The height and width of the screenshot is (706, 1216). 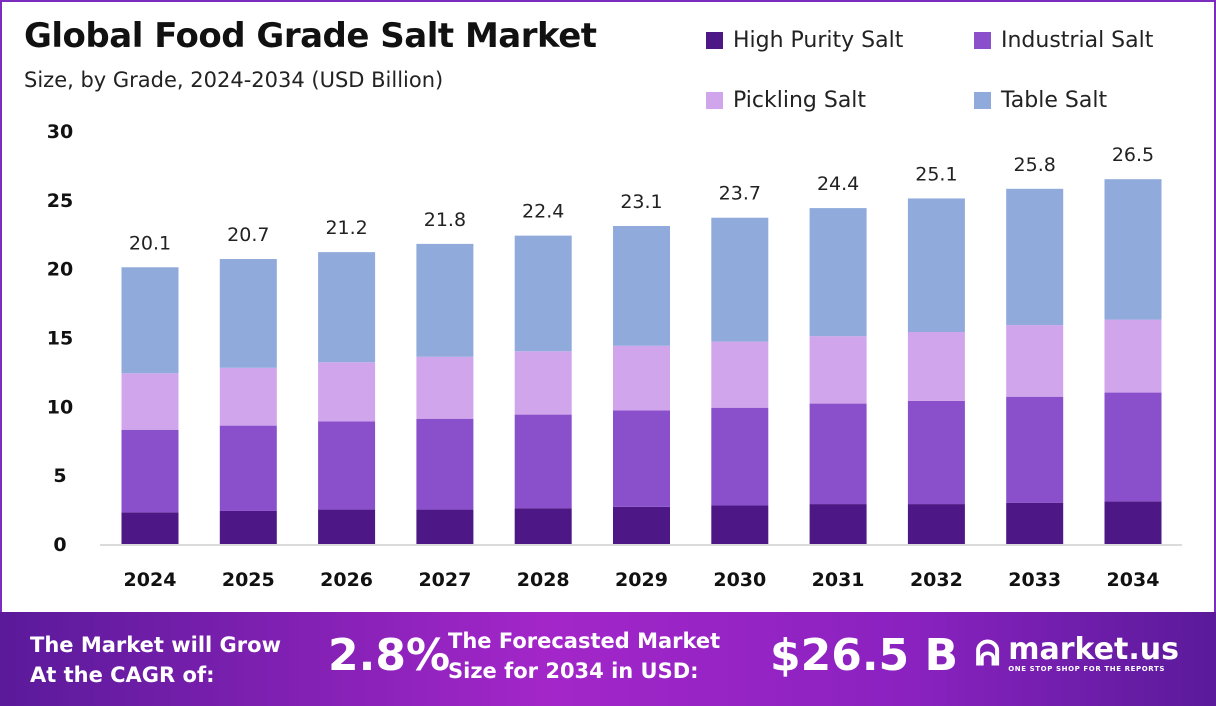 What do you see at coordinates (59, 476) in the screenshot?
I see `y-tick-label: 5` at bounding box center [59, 476].